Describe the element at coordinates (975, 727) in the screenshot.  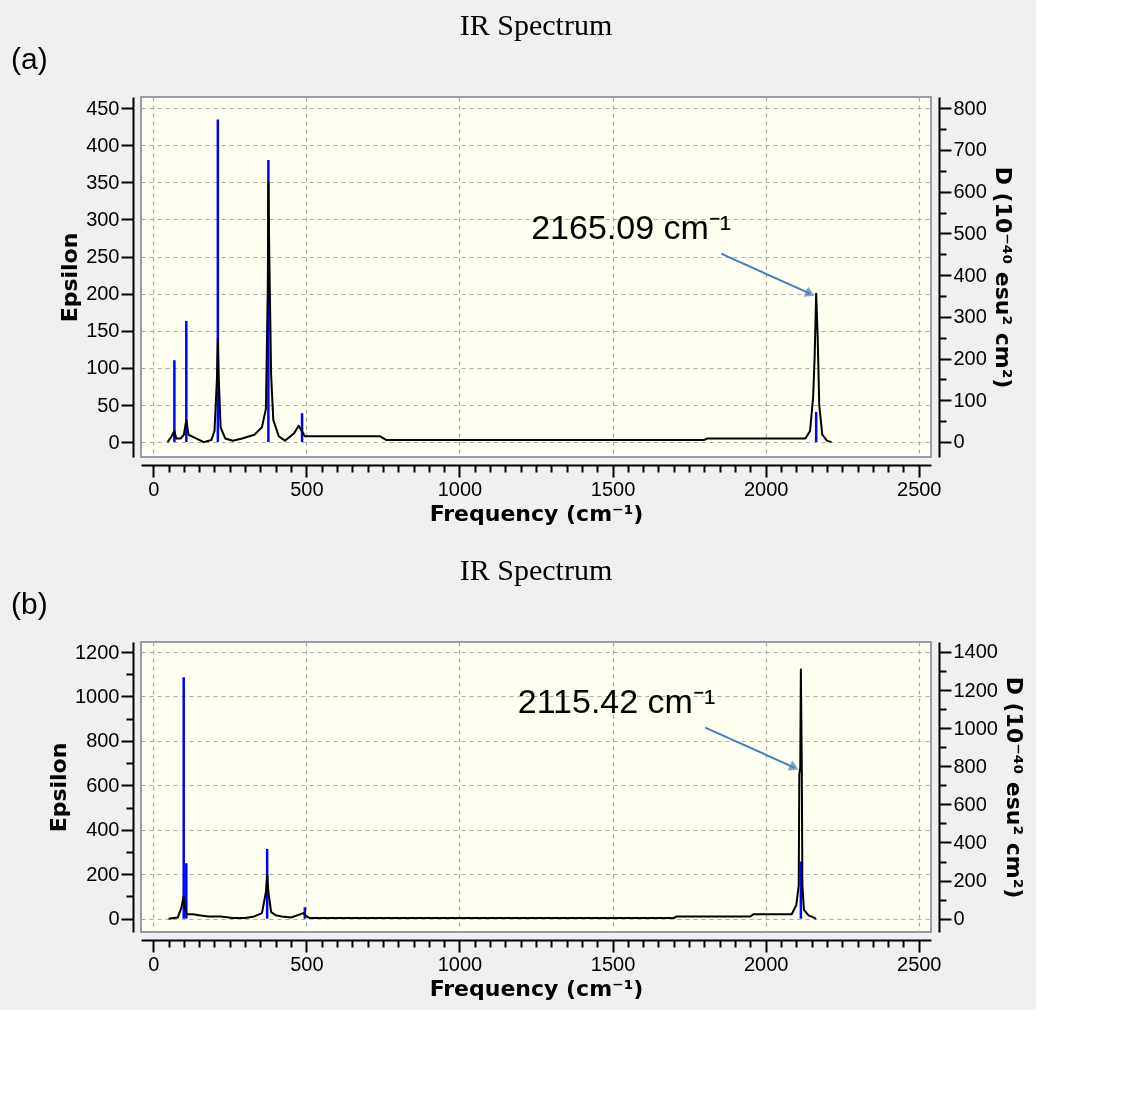
I see `y2-tick-label: 1000` at that location.